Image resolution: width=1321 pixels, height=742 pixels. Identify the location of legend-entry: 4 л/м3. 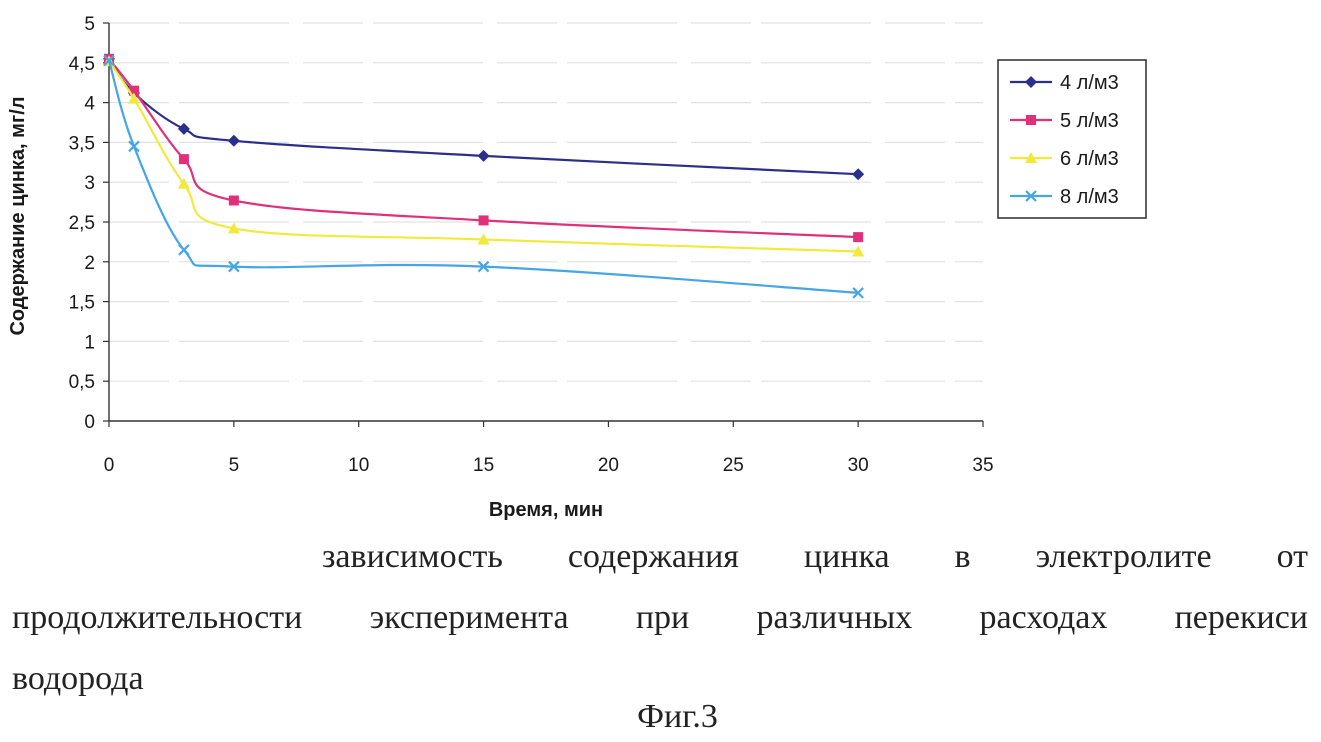
(1064, 83).